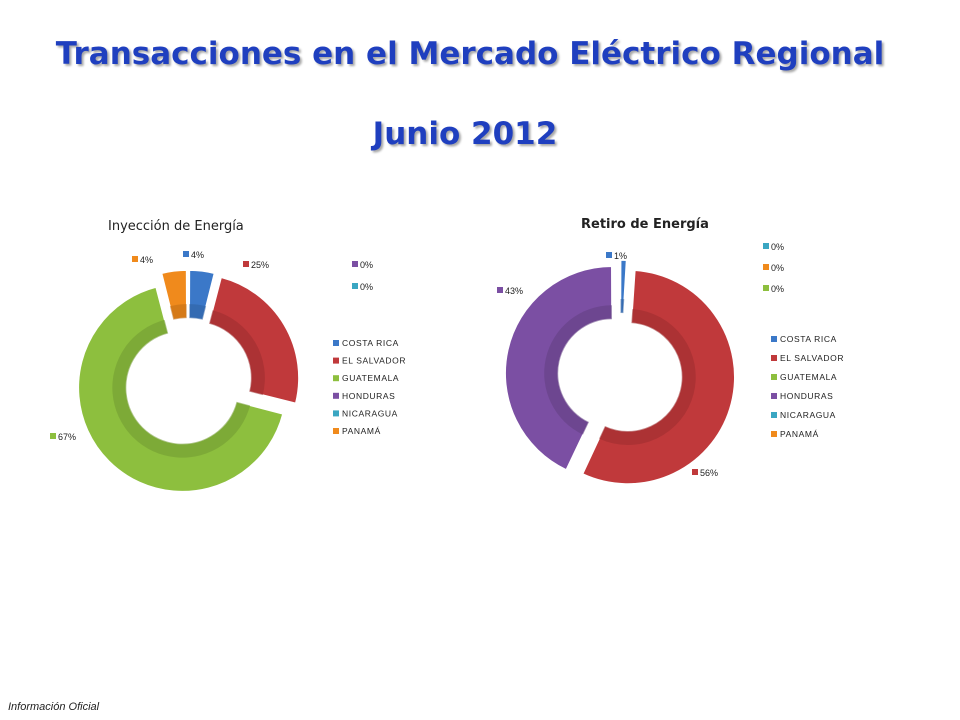 This screenshot has width=960, height=720. I want to click on subtitle: Junio 2012, so click(465, 134).